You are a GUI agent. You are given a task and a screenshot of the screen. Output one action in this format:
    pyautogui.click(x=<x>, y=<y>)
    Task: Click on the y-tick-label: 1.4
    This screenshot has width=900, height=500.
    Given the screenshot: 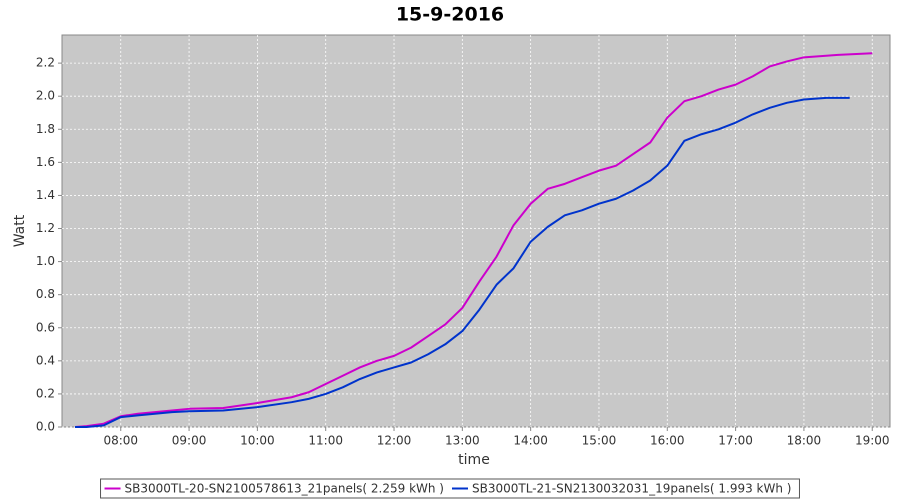 What is the action you would take?
    pyautogui.click(x=45, y=195)
    